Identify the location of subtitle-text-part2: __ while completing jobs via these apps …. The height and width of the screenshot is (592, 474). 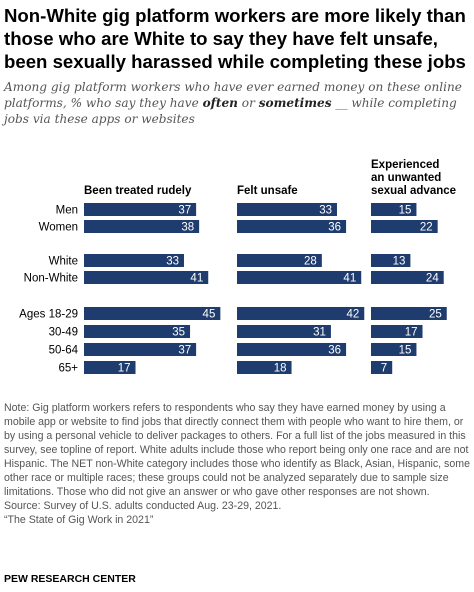
(230, 111).